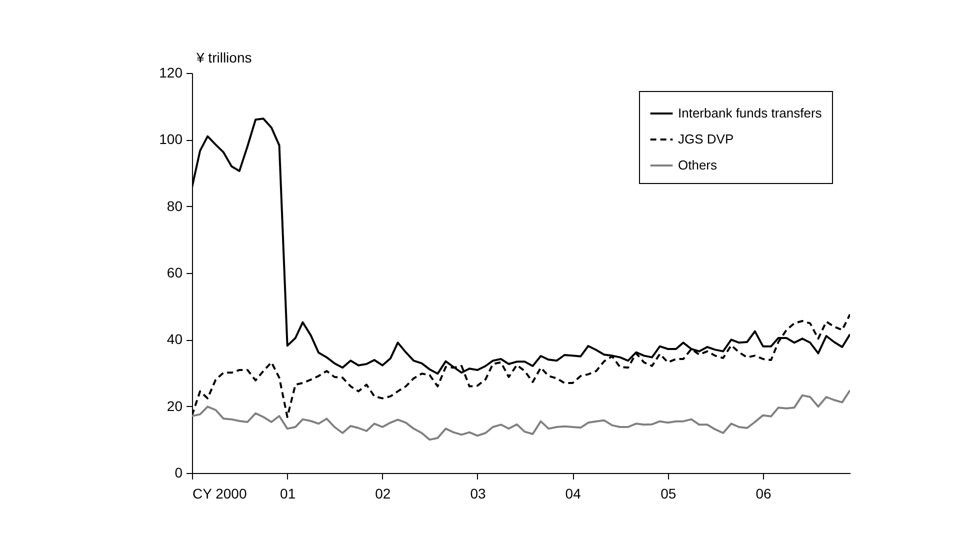 The height and width of the screenshot is (545, 967). I want to click on y-tick-label: 0, so click(178, 472).